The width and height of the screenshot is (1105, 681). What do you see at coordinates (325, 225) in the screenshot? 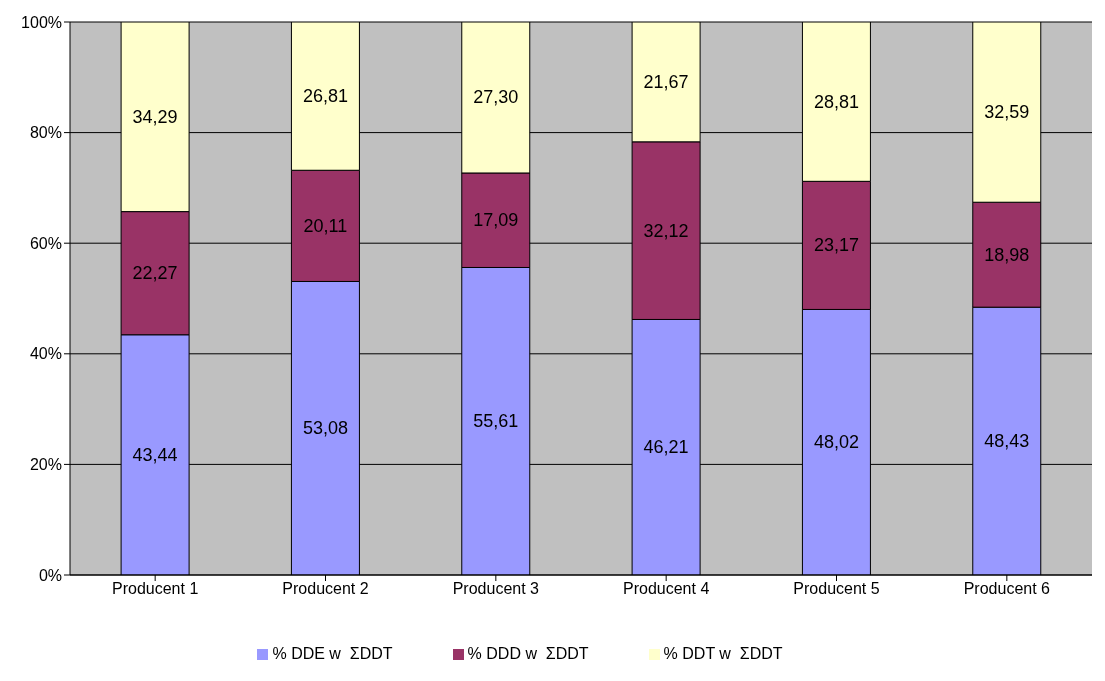
I see `data-label: 20,11` at bounding box center [325, 225].